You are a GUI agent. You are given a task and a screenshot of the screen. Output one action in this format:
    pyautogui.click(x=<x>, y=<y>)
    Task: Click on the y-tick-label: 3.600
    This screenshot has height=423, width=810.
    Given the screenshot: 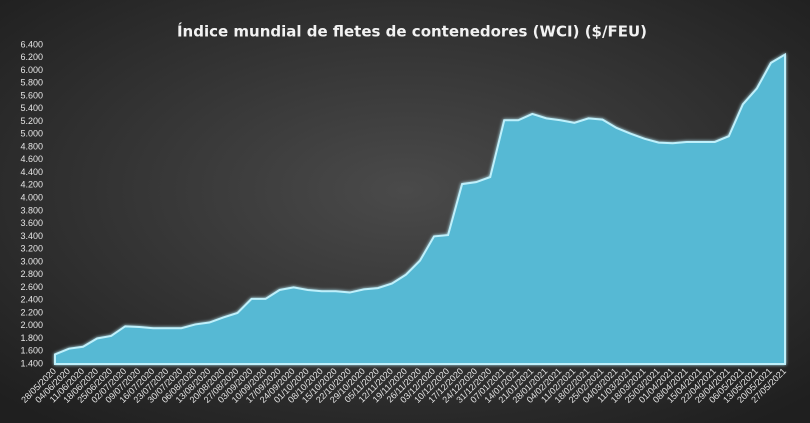 What is the action you would take?
    pyautogui.click(x=31, y=223)
    